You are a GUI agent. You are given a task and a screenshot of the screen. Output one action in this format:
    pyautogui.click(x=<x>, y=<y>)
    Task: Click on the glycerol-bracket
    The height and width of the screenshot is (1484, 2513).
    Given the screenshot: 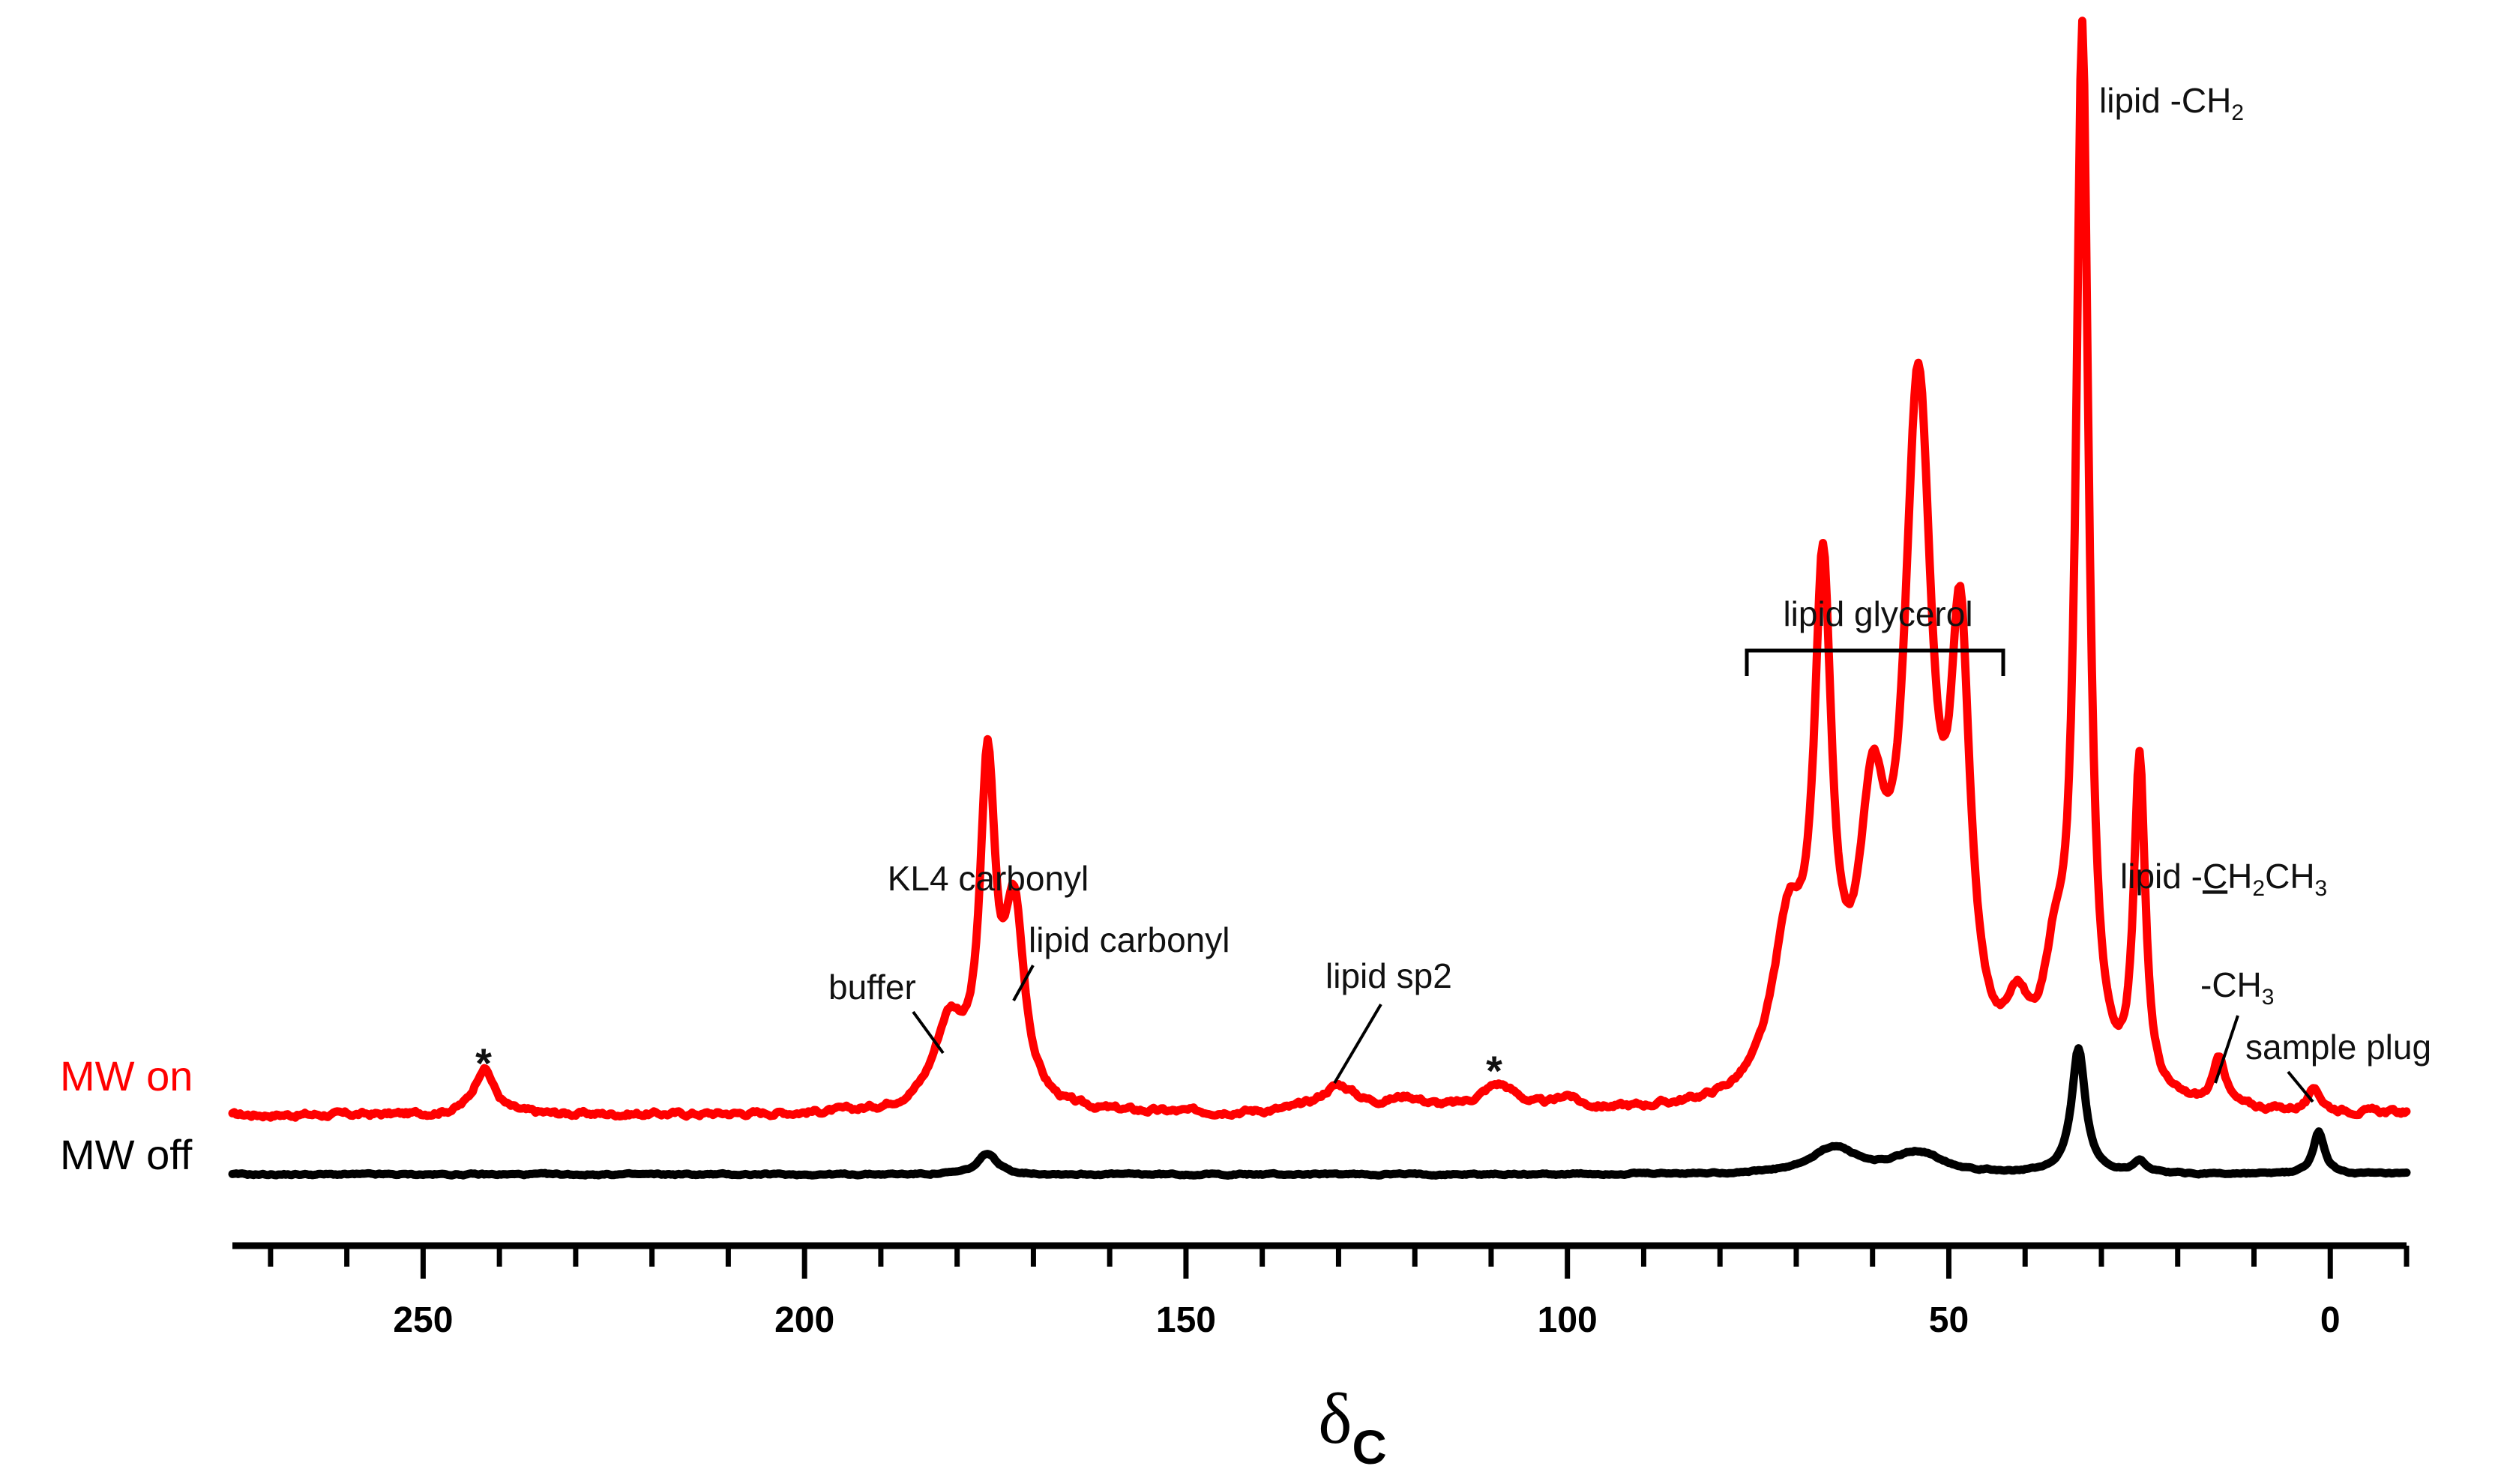 What is the action you would take?
    pyautogui.click(x=1875, y=662)
    